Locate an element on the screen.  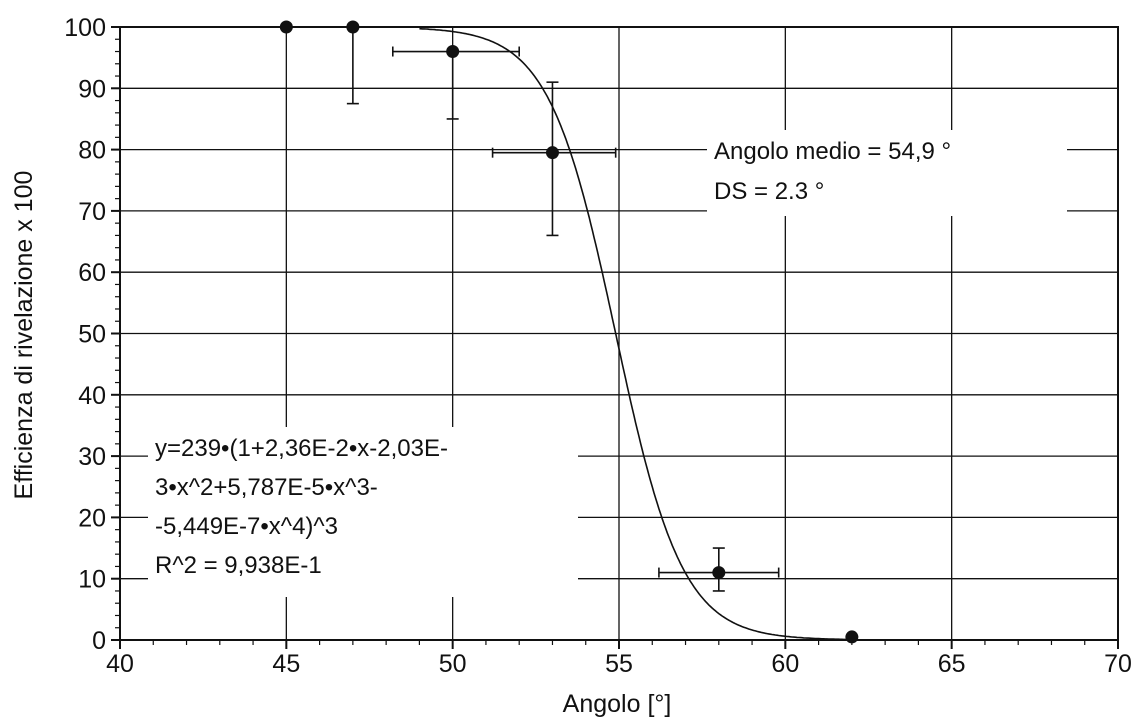
angle-annotation-bg is located at coordinates (887, 173).